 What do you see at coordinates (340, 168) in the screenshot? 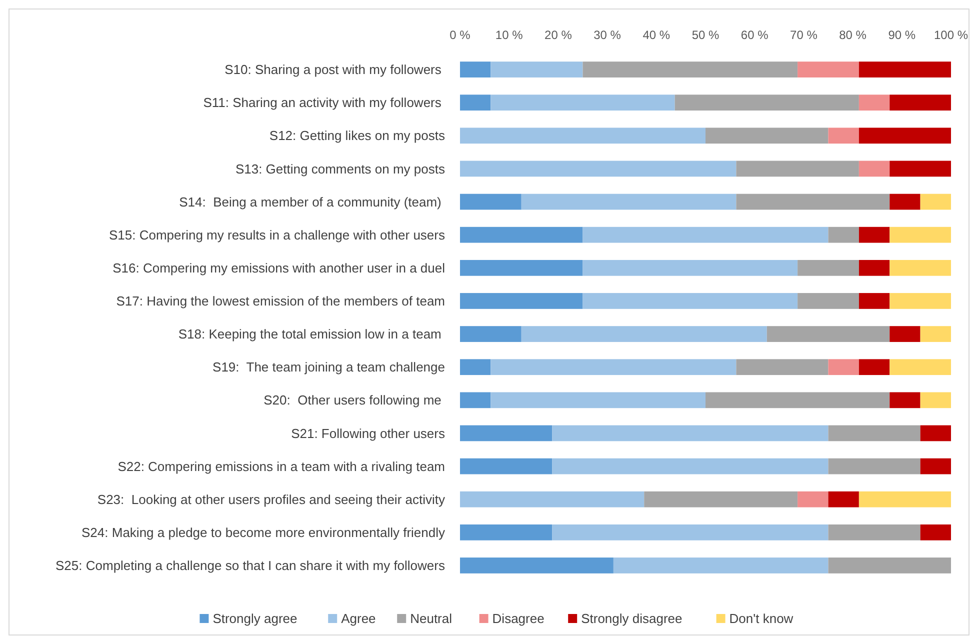
I see `y-tick-label: S13: Getting comments on my posts` at bounding box center [340, 168].